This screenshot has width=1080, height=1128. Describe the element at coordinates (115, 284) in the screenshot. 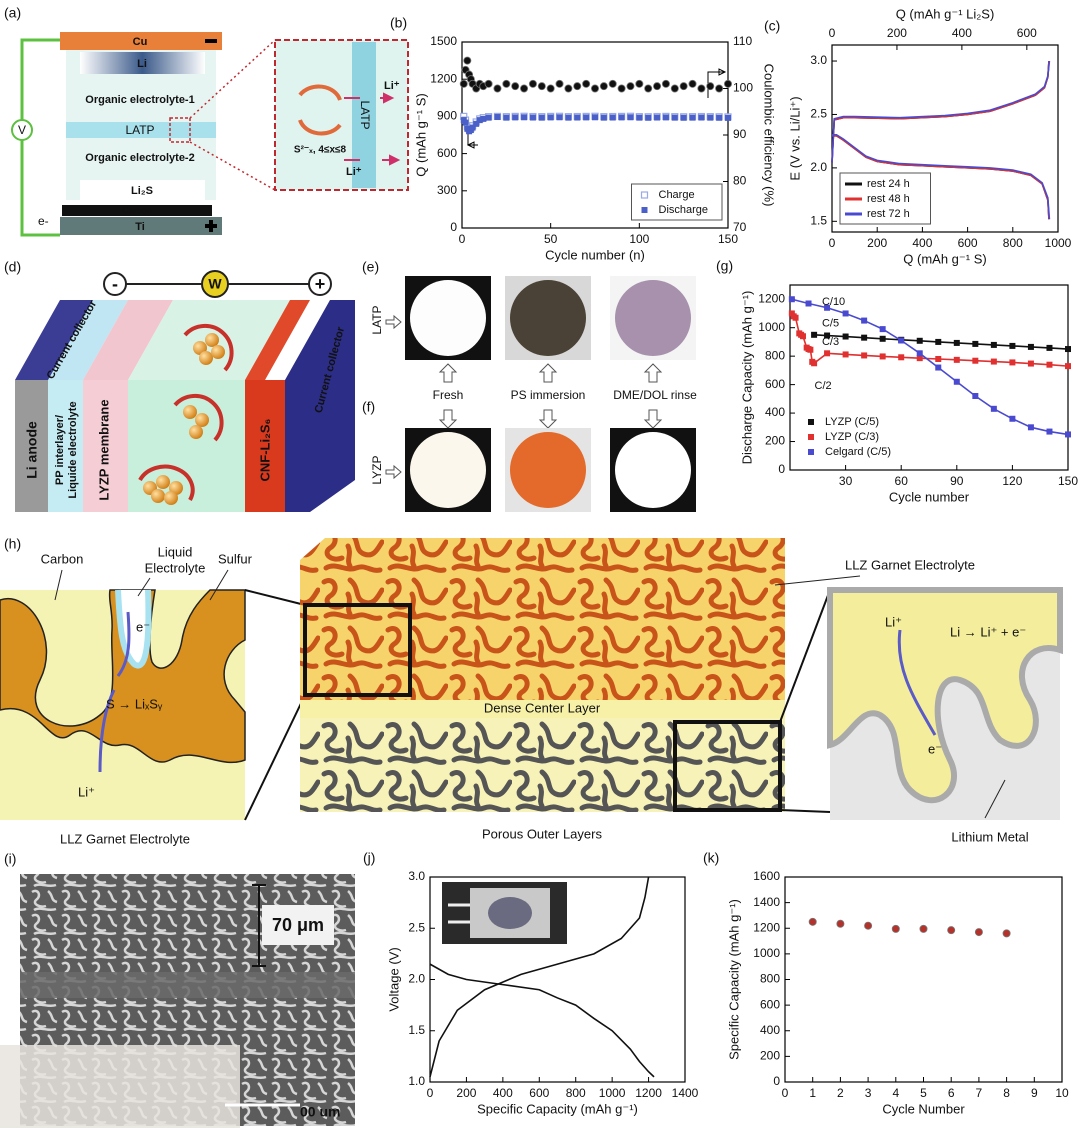

I see `terminal` at that location.